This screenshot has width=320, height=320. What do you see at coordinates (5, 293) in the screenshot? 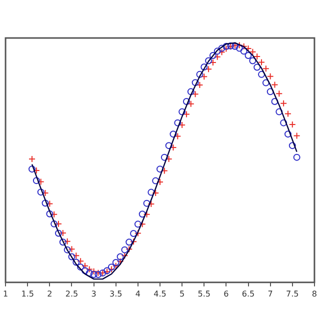
I see `x-tick-label: 1` at bounding box center [5, 293].